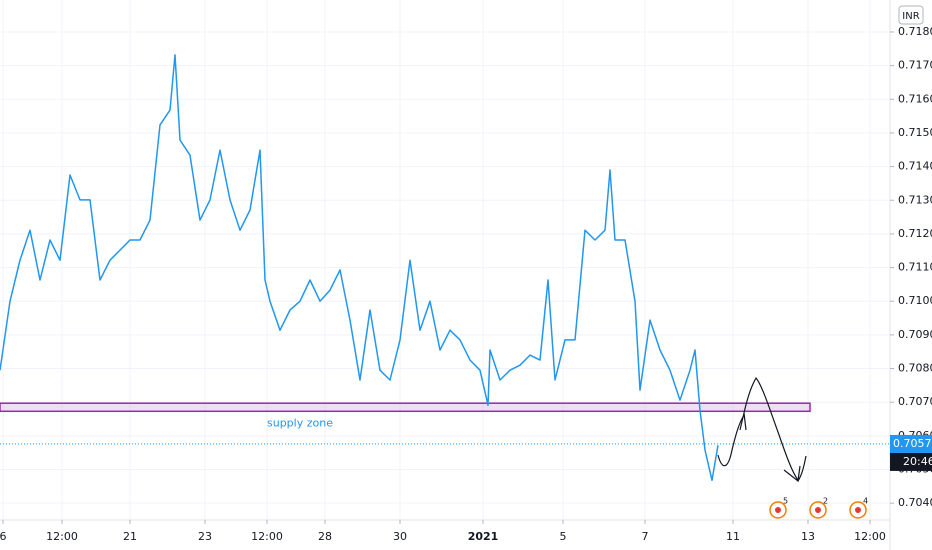 Image resolution: width=932 pixels, height=550 pixels. Describe the element at coordinates (785, 501) in the screenshot. I see `event-count: 5` at that location.